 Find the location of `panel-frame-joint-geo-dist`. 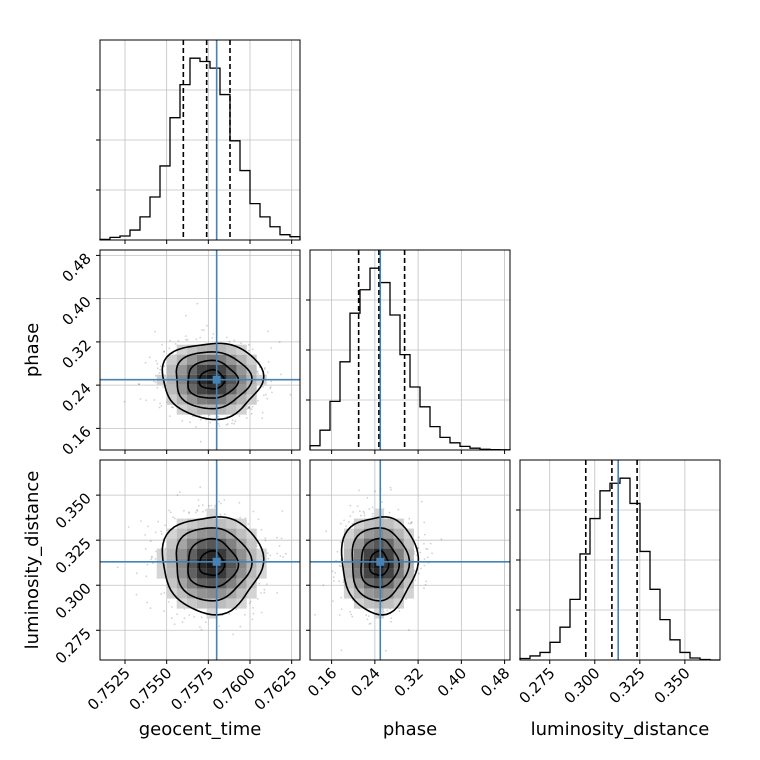

panel-frame-joint-geo-dist is located at coordinates (200, 560).